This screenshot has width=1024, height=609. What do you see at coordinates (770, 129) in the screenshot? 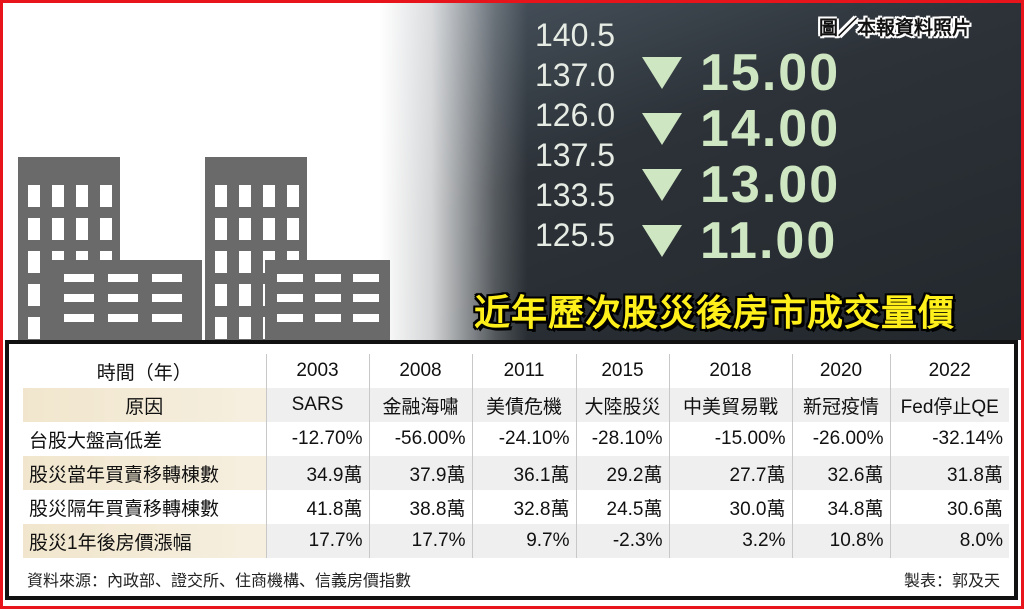
I see `board-number: 14.00` at bounding box center [770, 129].